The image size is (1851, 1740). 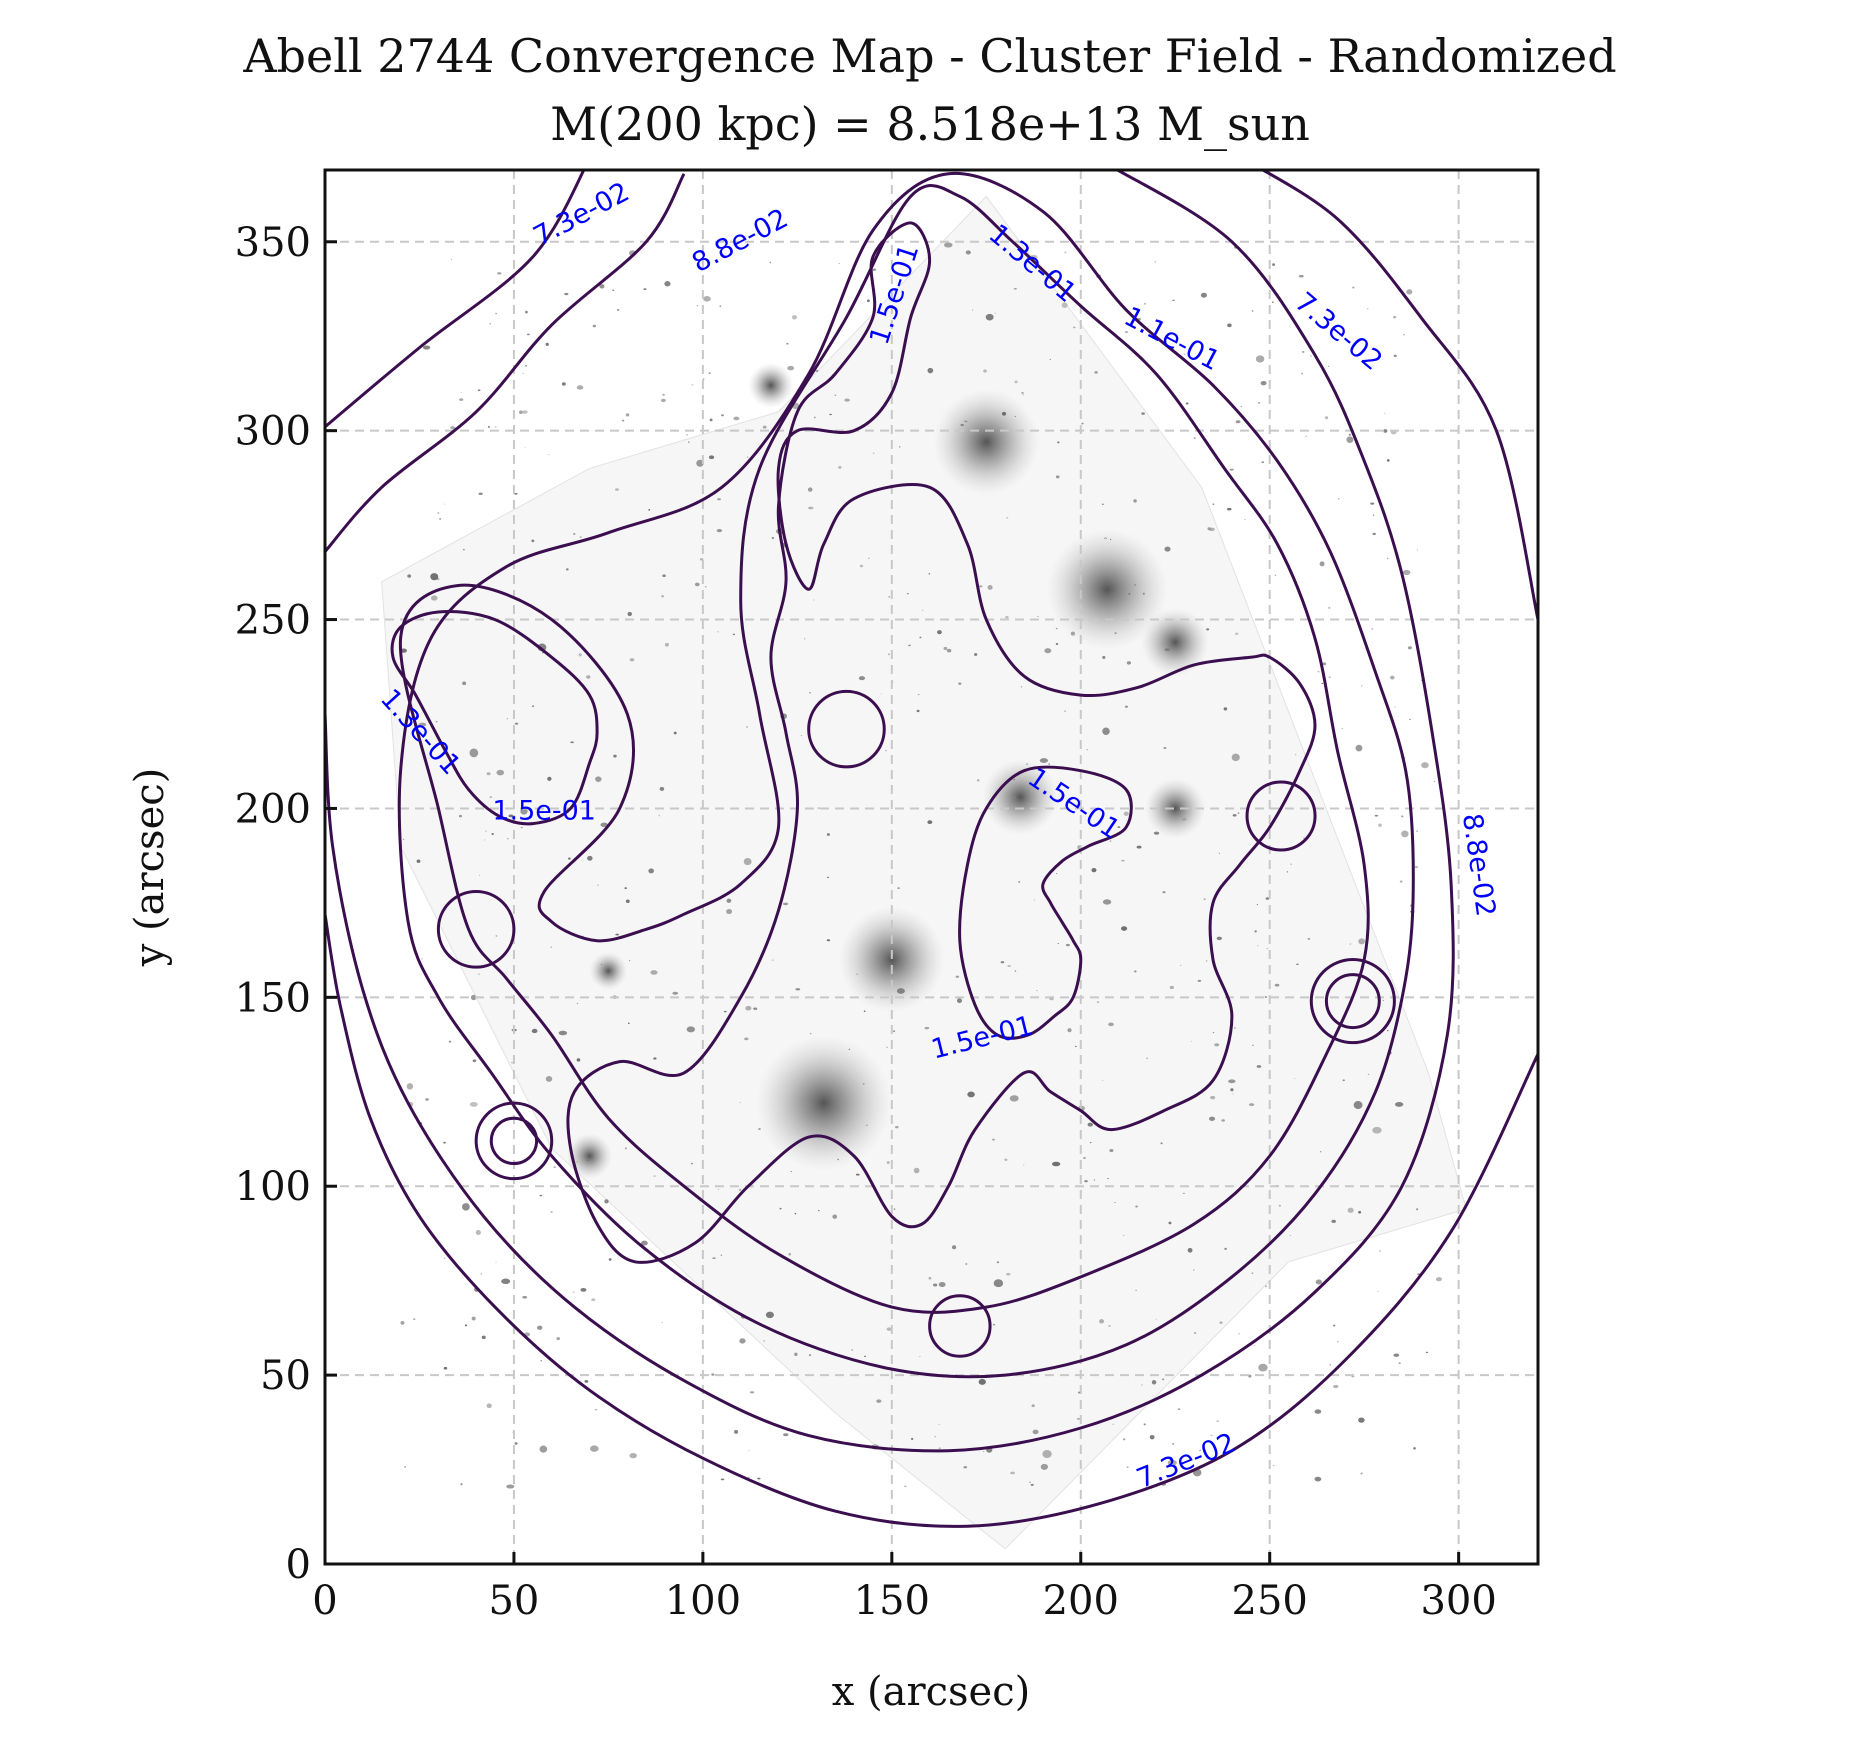 I want to click on contour-label: 7.3e-02, so click(x=1338, y=331).